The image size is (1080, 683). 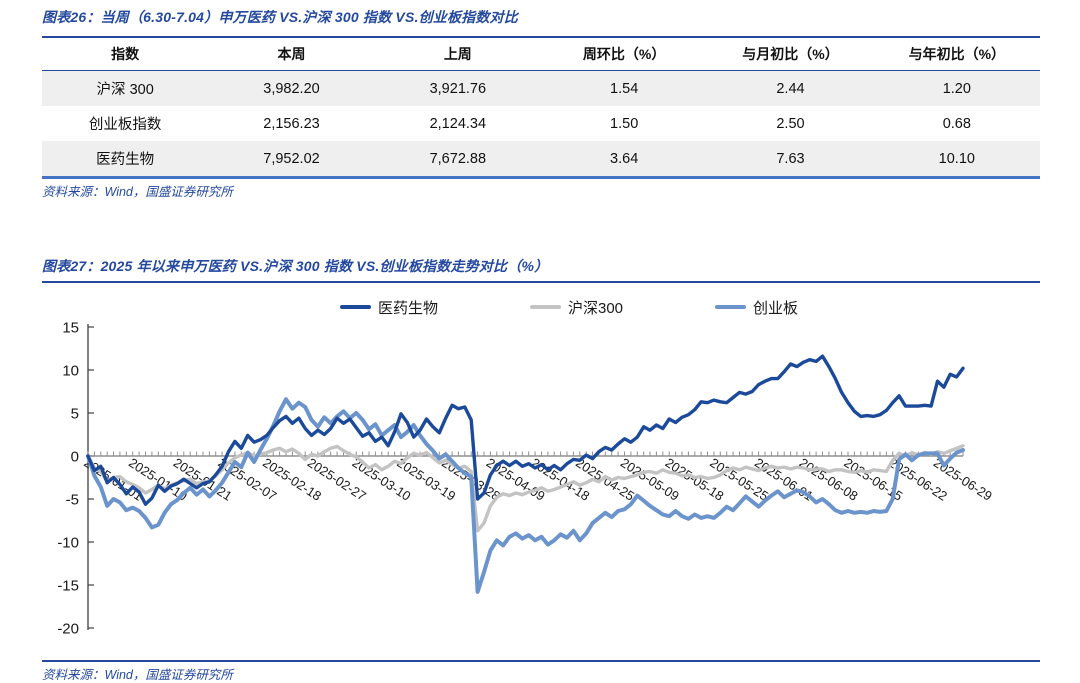 What do you see at coordinates (624, 54) in the screenshot?
I see `table-header-cell: 周环比（%）` at bounding box center [624, 54].